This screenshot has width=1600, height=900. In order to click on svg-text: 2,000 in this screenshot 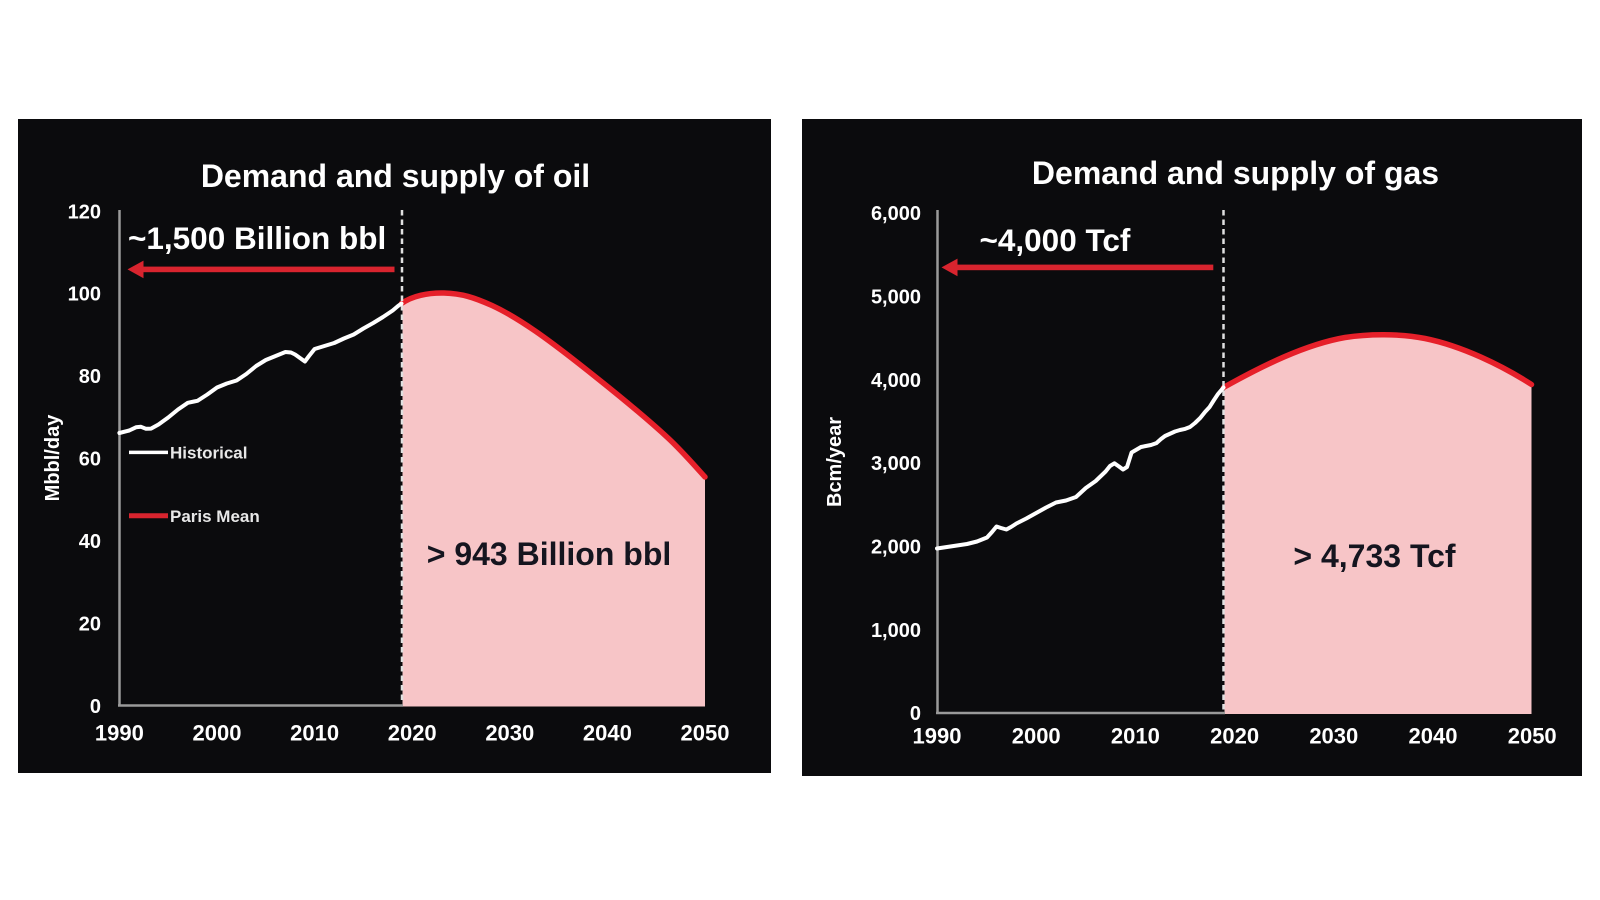, I will do `click(896, 548)`.